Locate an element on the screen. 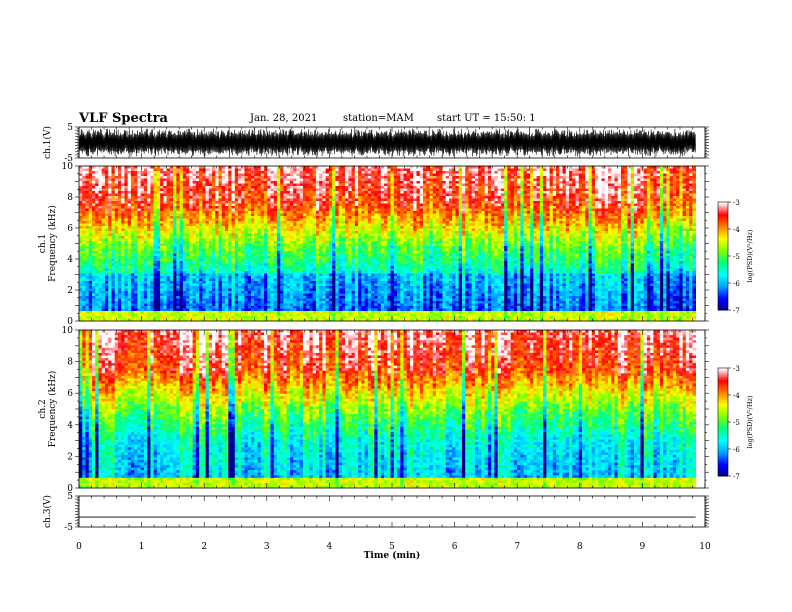  y-tick-label: -5 is located at coordinates (68, 528).